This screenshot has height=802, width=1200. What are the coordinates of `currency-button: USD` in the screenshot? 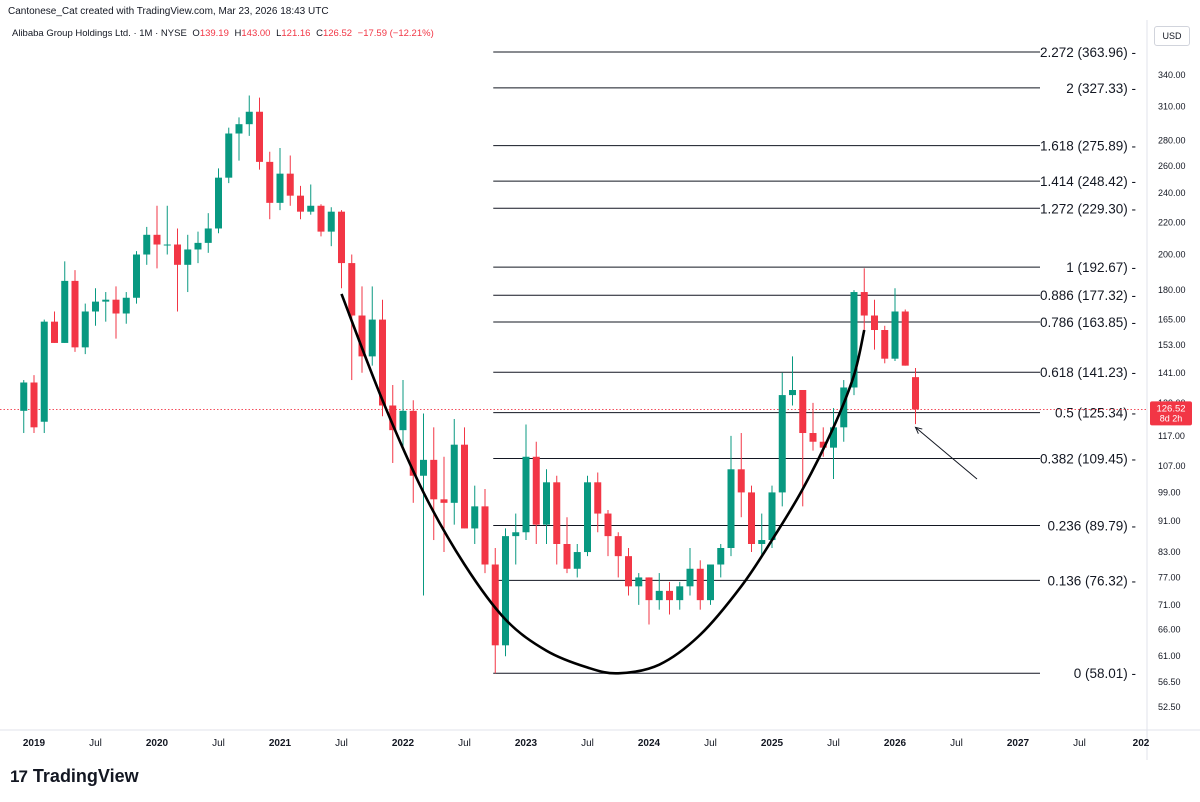 It's located at (1172, 36).